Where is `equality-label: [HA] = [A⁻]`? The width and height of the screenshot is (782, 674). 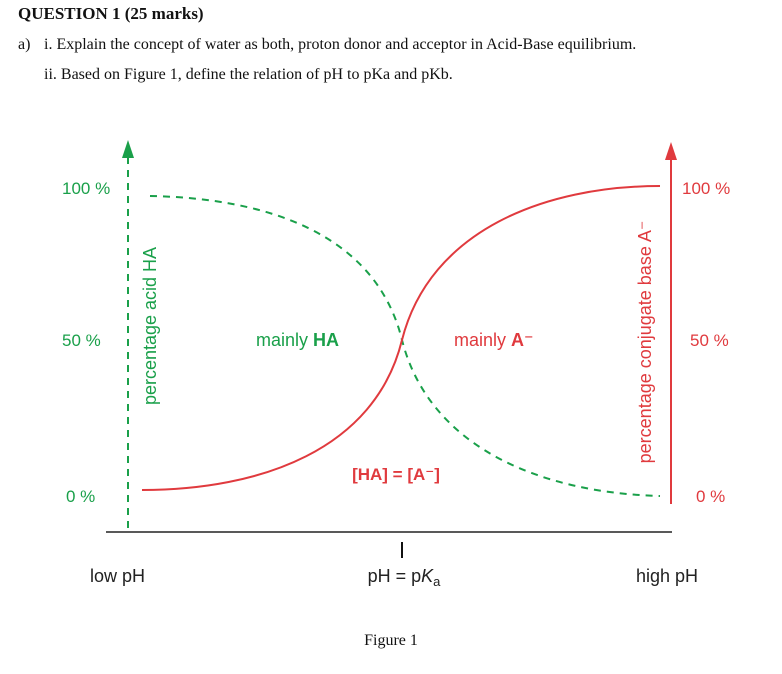
equality-label: [HA] = [A⁻] is located at coordinates (396, 474).